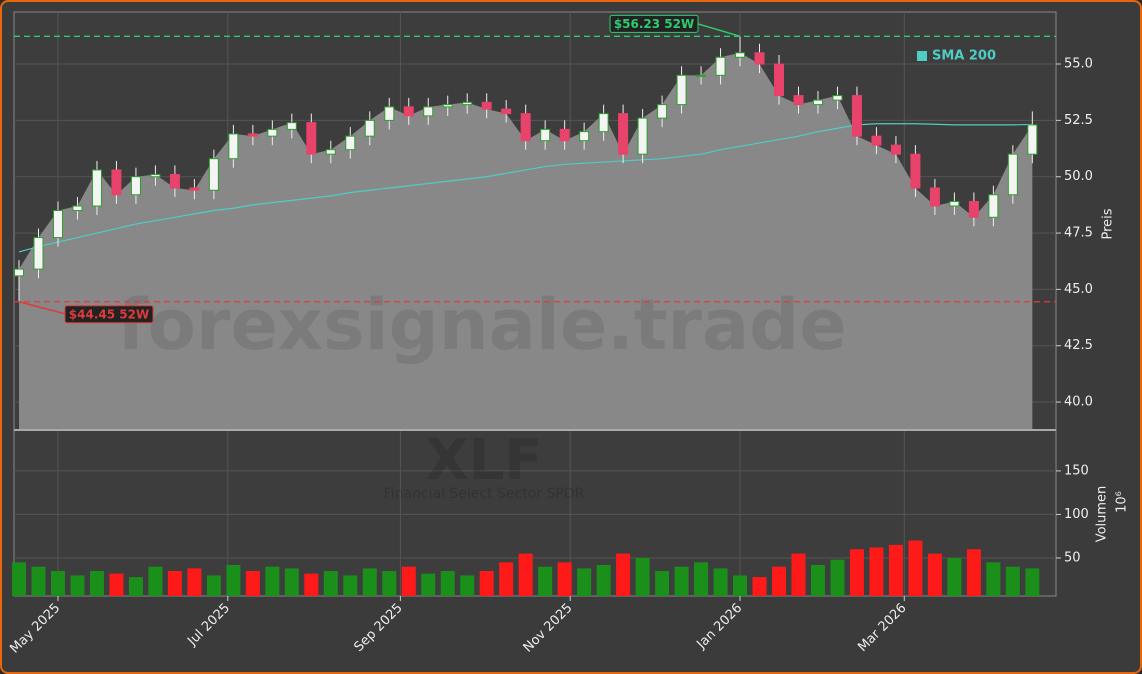 Image resolution: width=1142 pixels, height=674 pixels. I want to click on y-tick-label: 42.5, so click(1078, 345).